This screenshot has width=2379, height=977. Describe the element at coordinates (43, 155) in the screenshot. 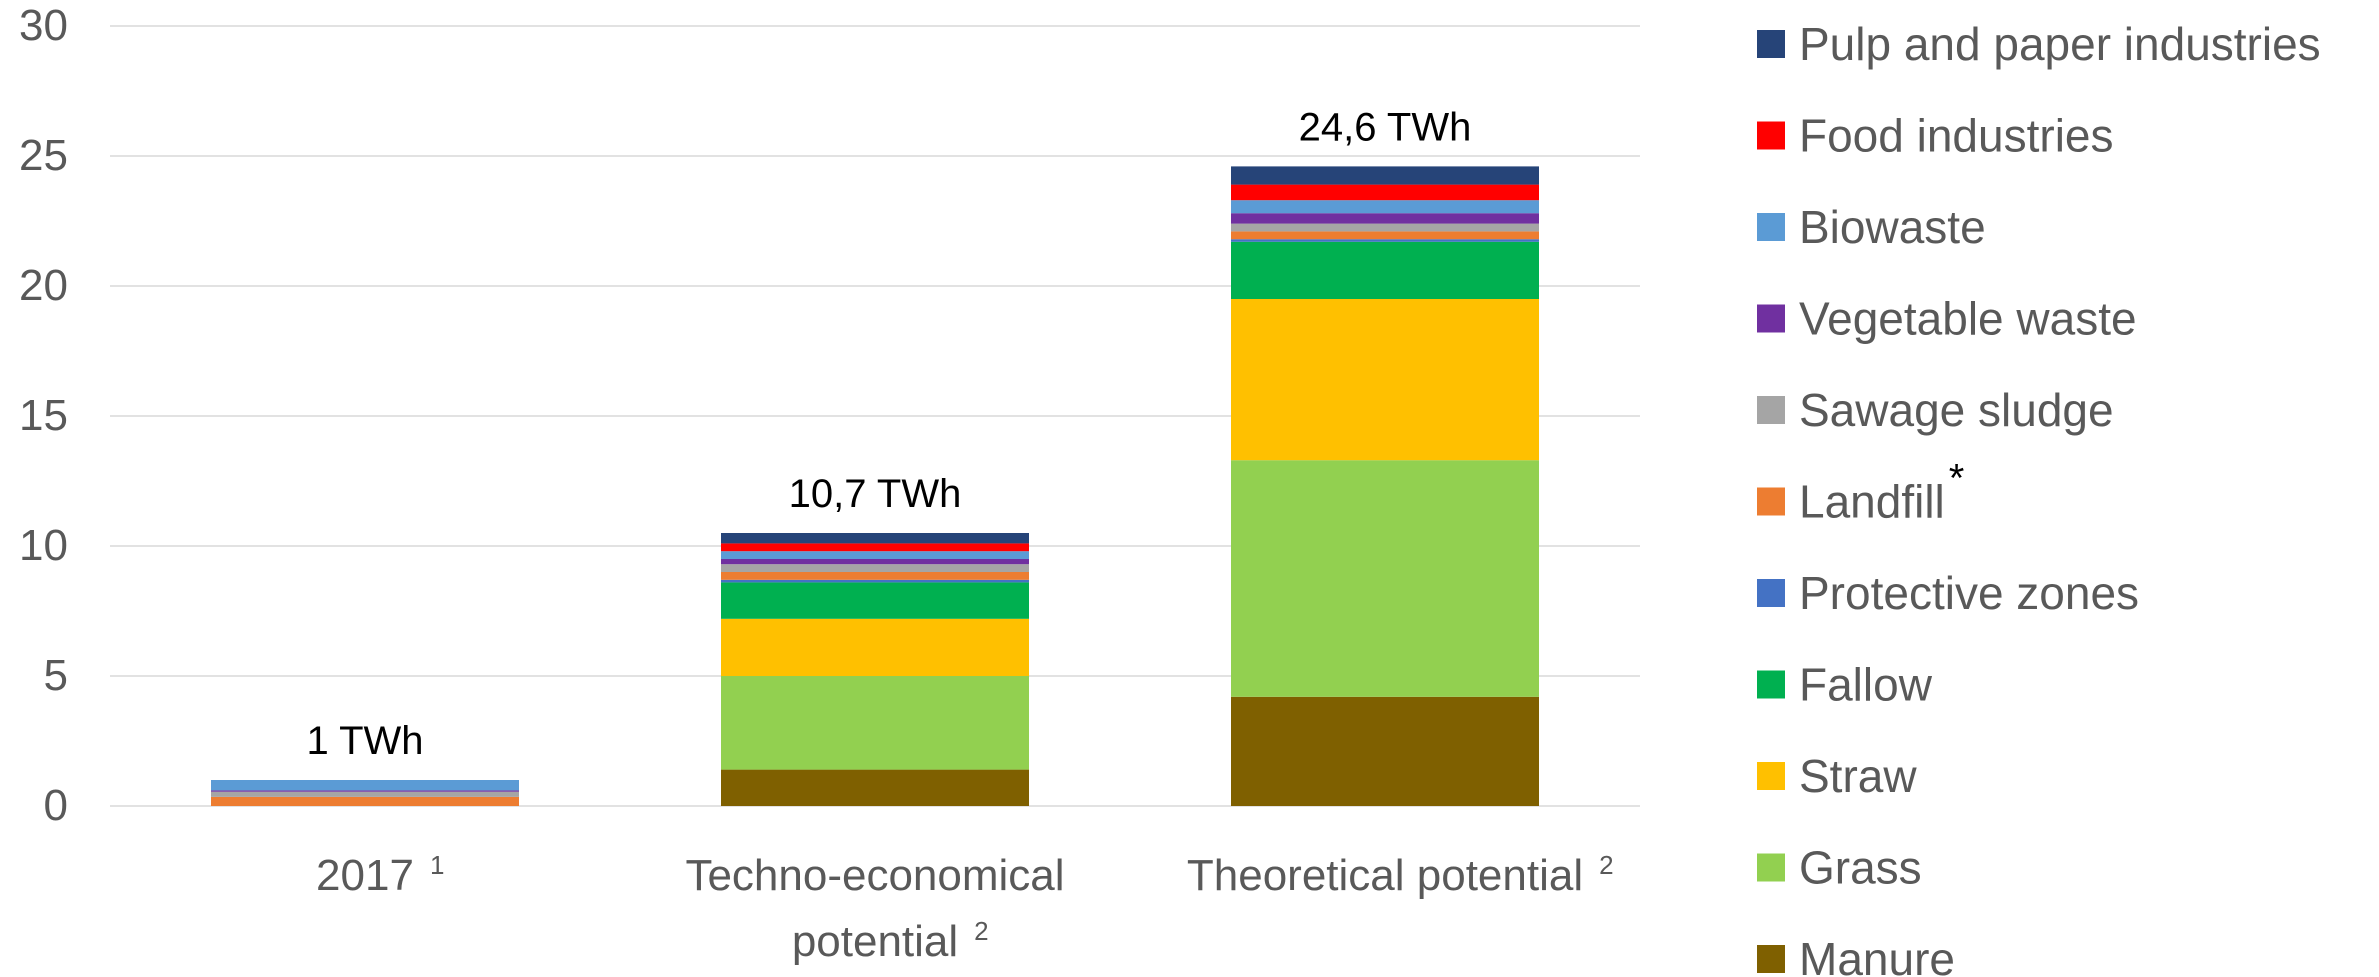

I see `y-tick-label: 25` at that location.